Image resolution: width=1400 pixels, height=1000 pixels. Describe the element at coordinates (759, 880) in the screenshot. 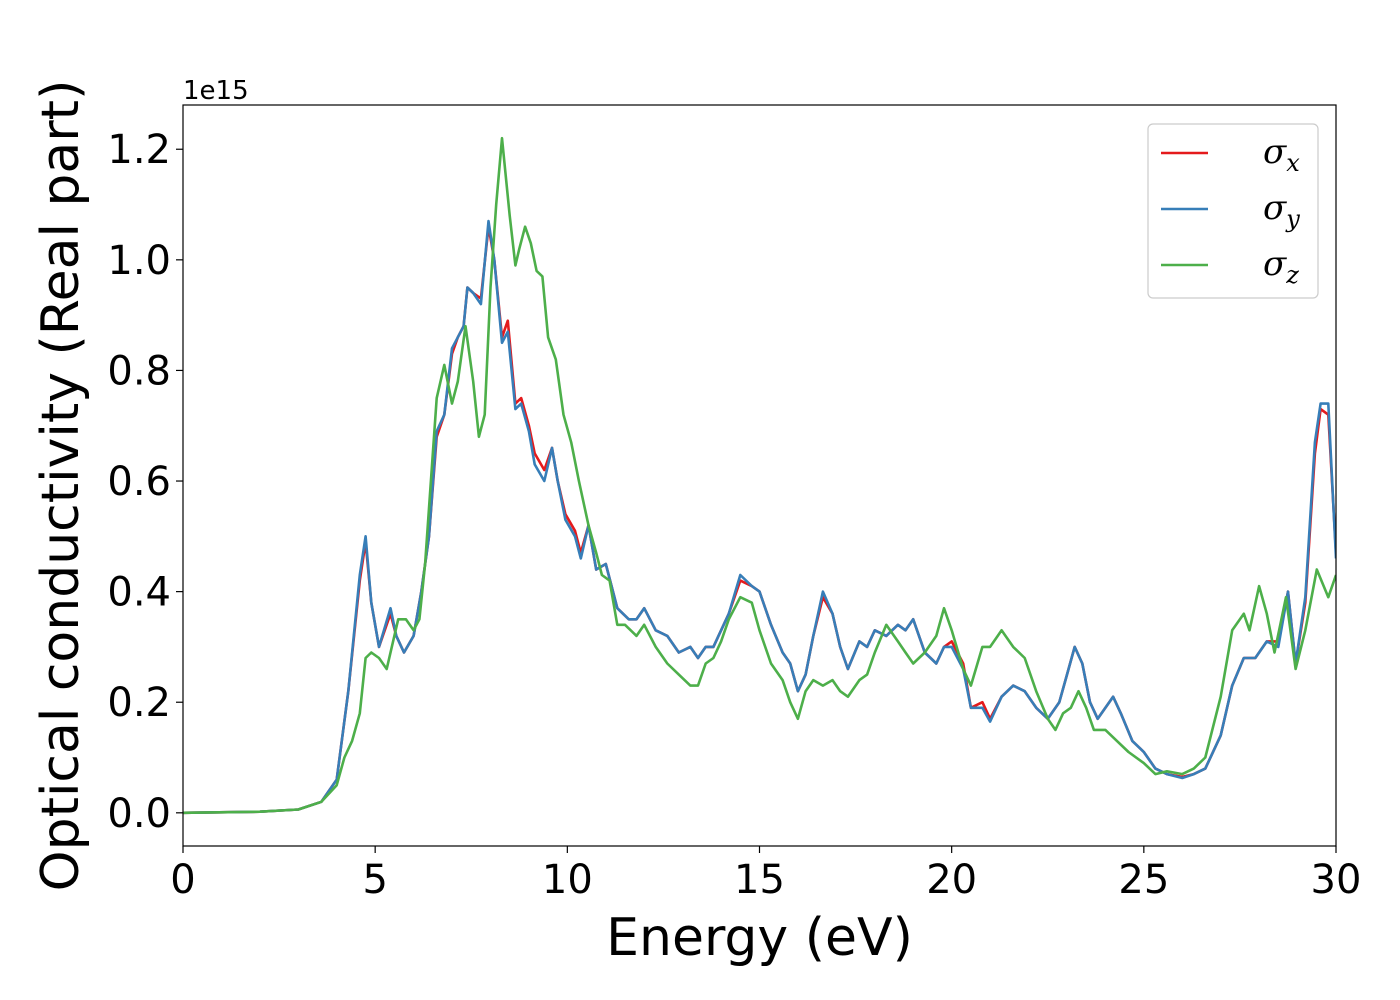

I see `x-tick-label: 15` at that location.